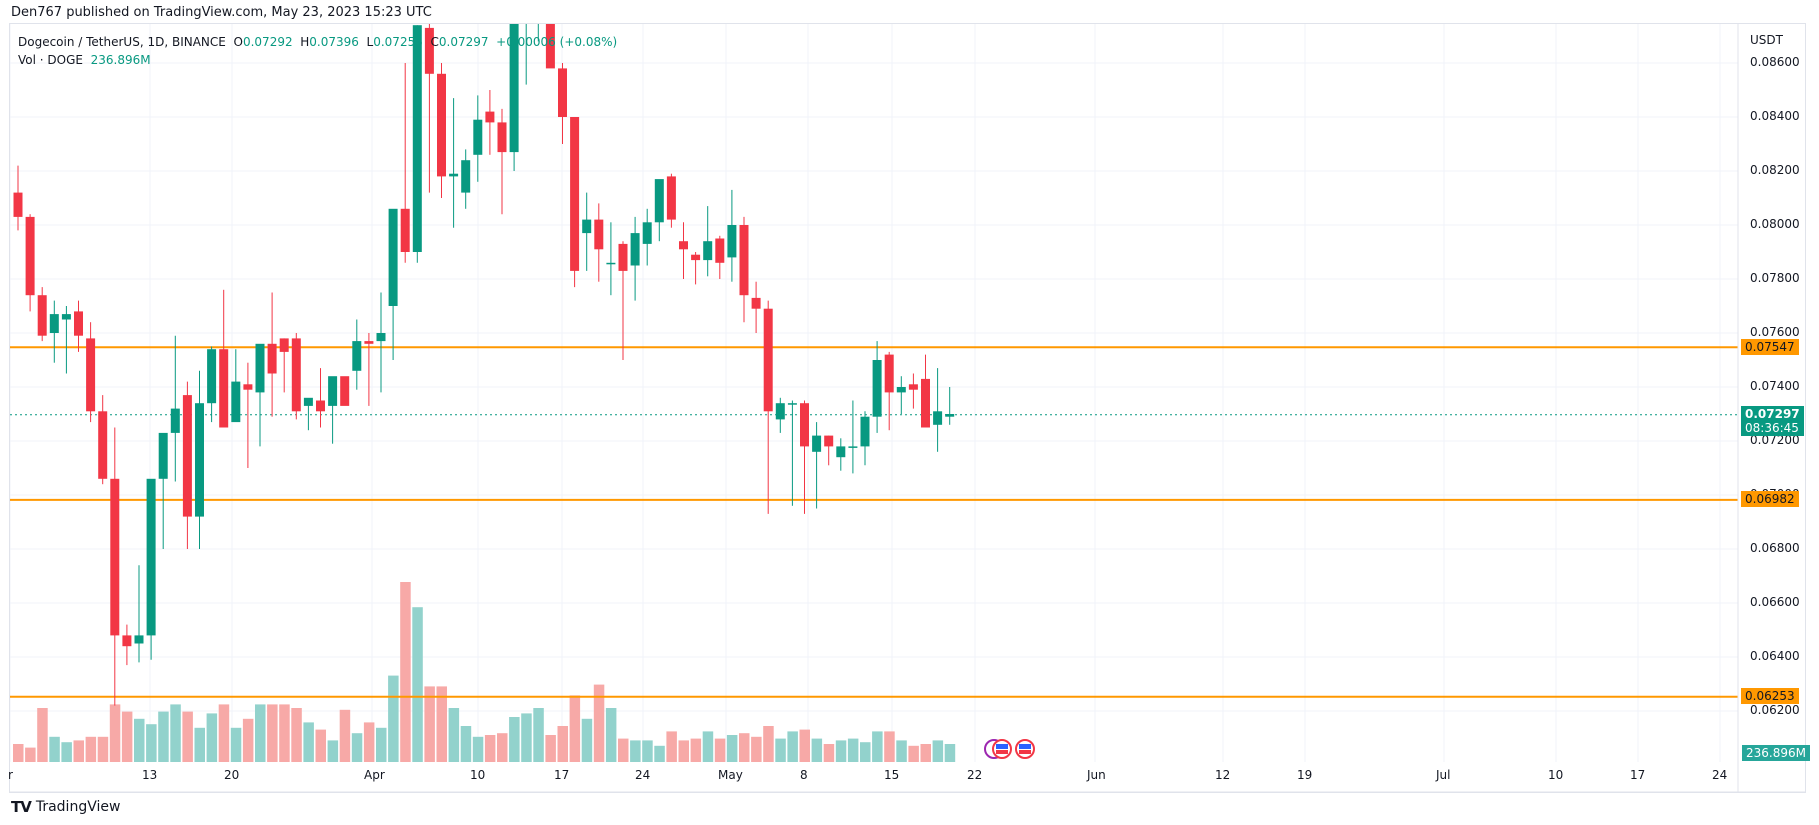 This screenshot has height=825, width=1819. What do you see at coordinates (1556, 775) in the screenshot?
I see `time-tick-label: 10` at bounding box center [1556, 775].